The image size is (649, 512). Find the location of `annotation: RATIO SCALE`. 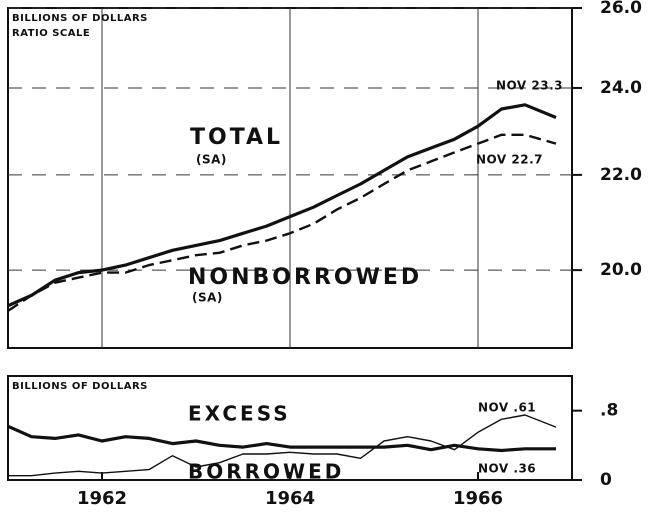

annotation: RATIO SCALE is located at coordinates (51, 33).